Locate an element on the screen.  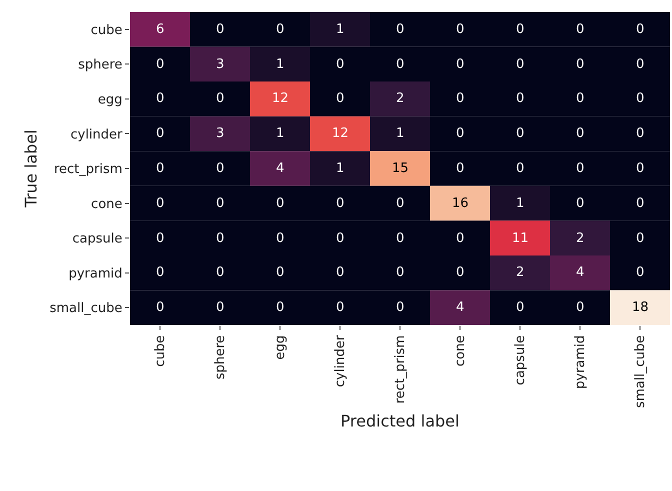
data-label: 15 is located at coordinates (400, 168).